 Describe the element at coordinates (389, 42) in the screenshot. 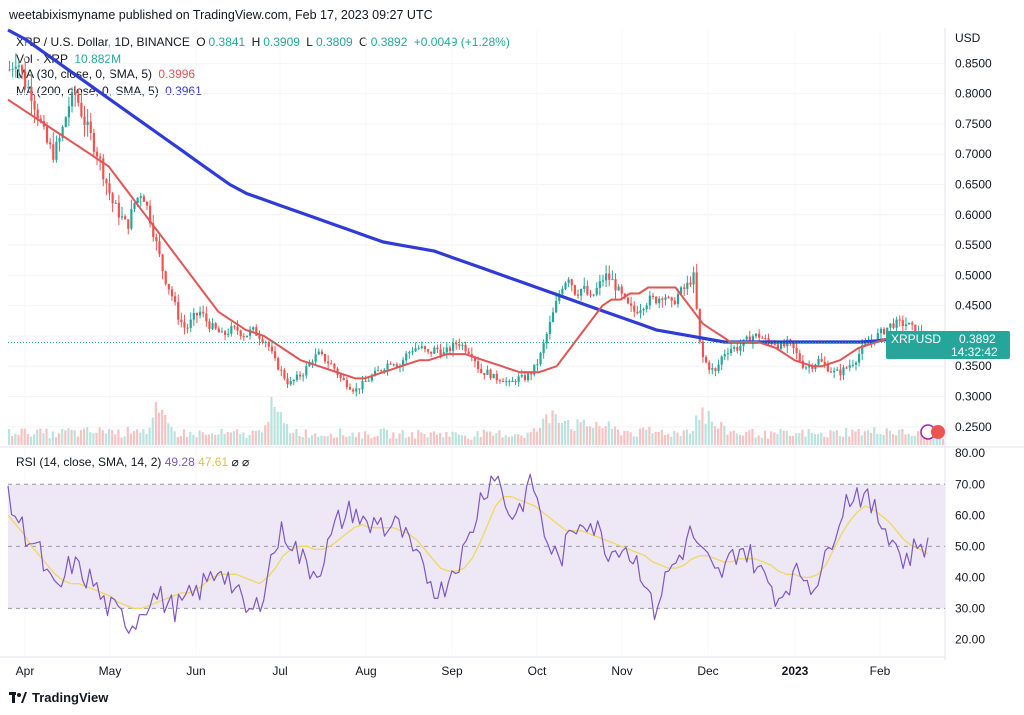

I see `close-value: 0.3892` at that location.